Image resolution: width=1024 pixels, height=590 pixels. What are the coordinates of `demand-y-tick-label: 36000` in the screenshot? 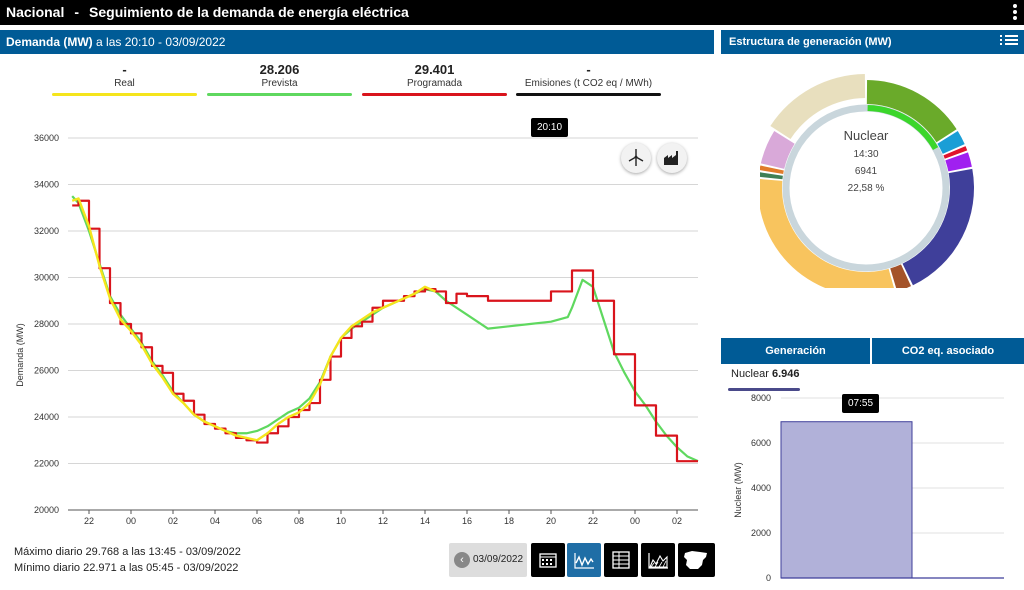 It's located at (46, 138).